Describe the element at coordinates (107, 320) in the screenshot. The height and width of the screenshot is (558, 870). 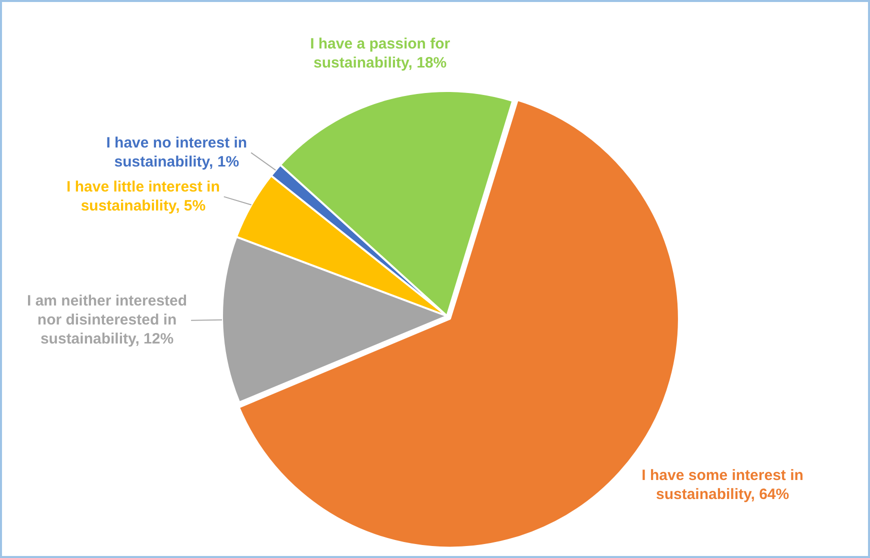
I see `slice-label: I am neither interested nor disinterested in sustainability, 12%` at that location.